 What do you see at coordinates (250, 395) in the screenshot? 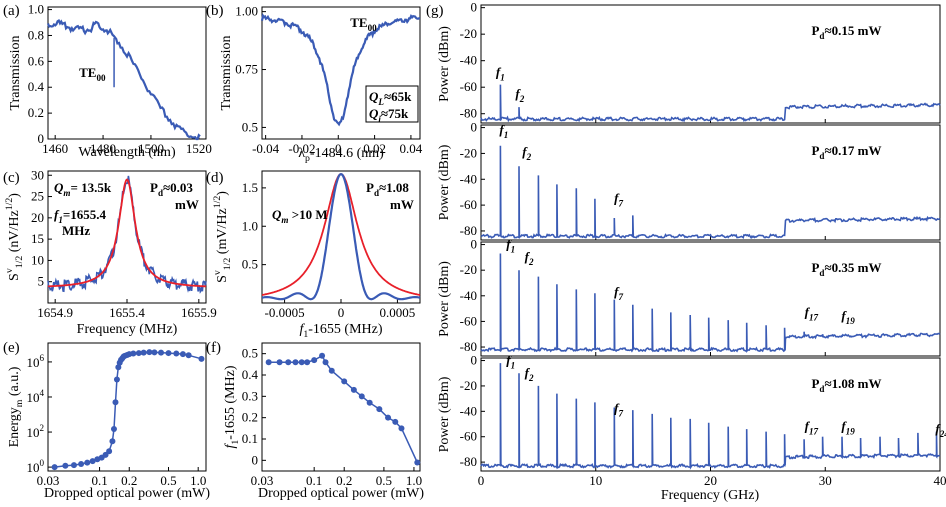
I see `y-tick-label-f: 0.3` at bounding box center [250, 395].